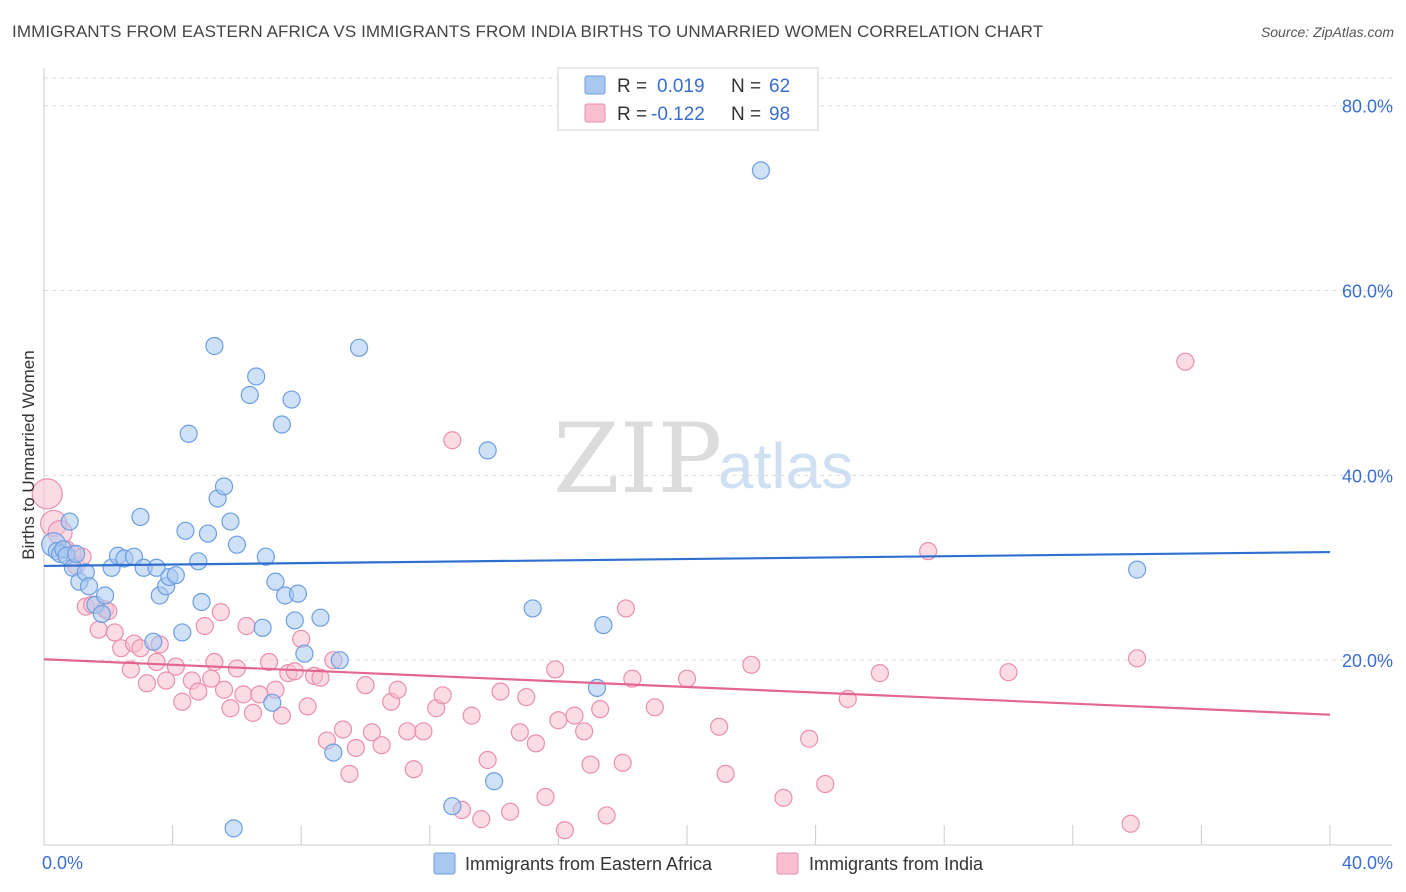 The height and width of the screenshot is (892, 1406). Describe the element at coordinates (779, 114) in the screenshot. I see `legend-n-value-2: 98` at that location.